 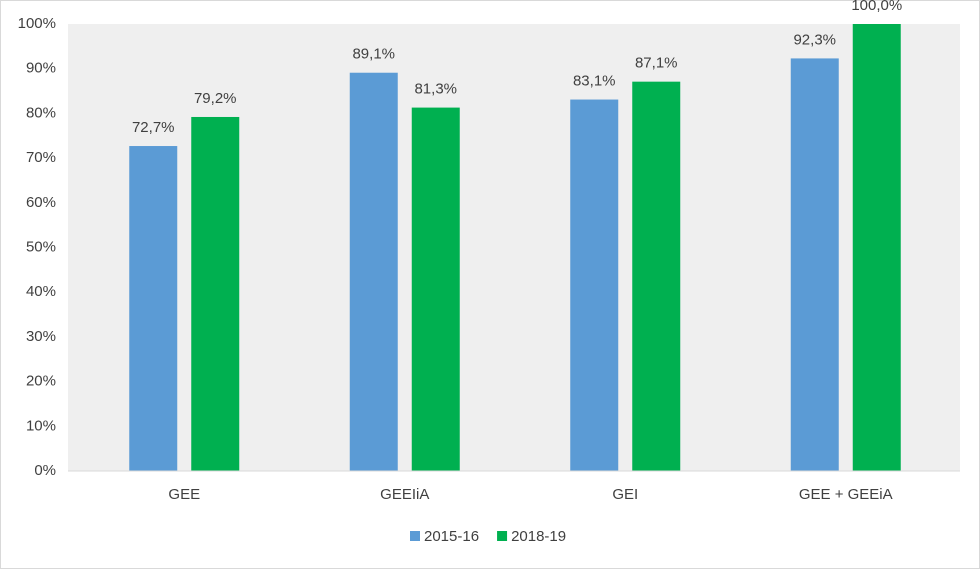 What do you see at coordinates (41, 291) in the screenshot?
I see `y-tick-label: 40%` at bounding box center [41, 291].